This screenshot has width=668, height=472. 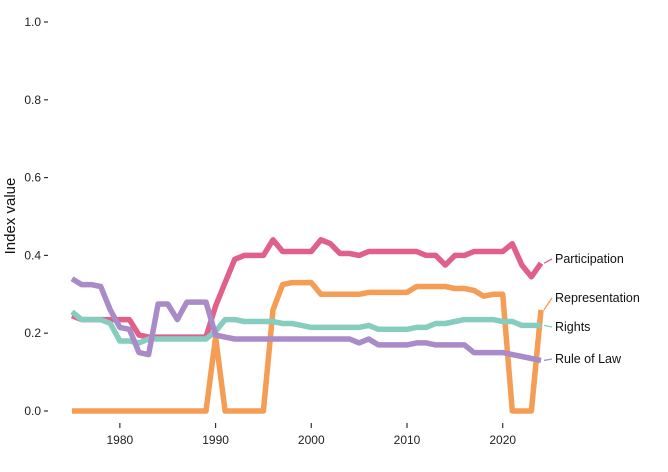 I want to click on y-tick-label: 0.4, so click(x=32, y=255).